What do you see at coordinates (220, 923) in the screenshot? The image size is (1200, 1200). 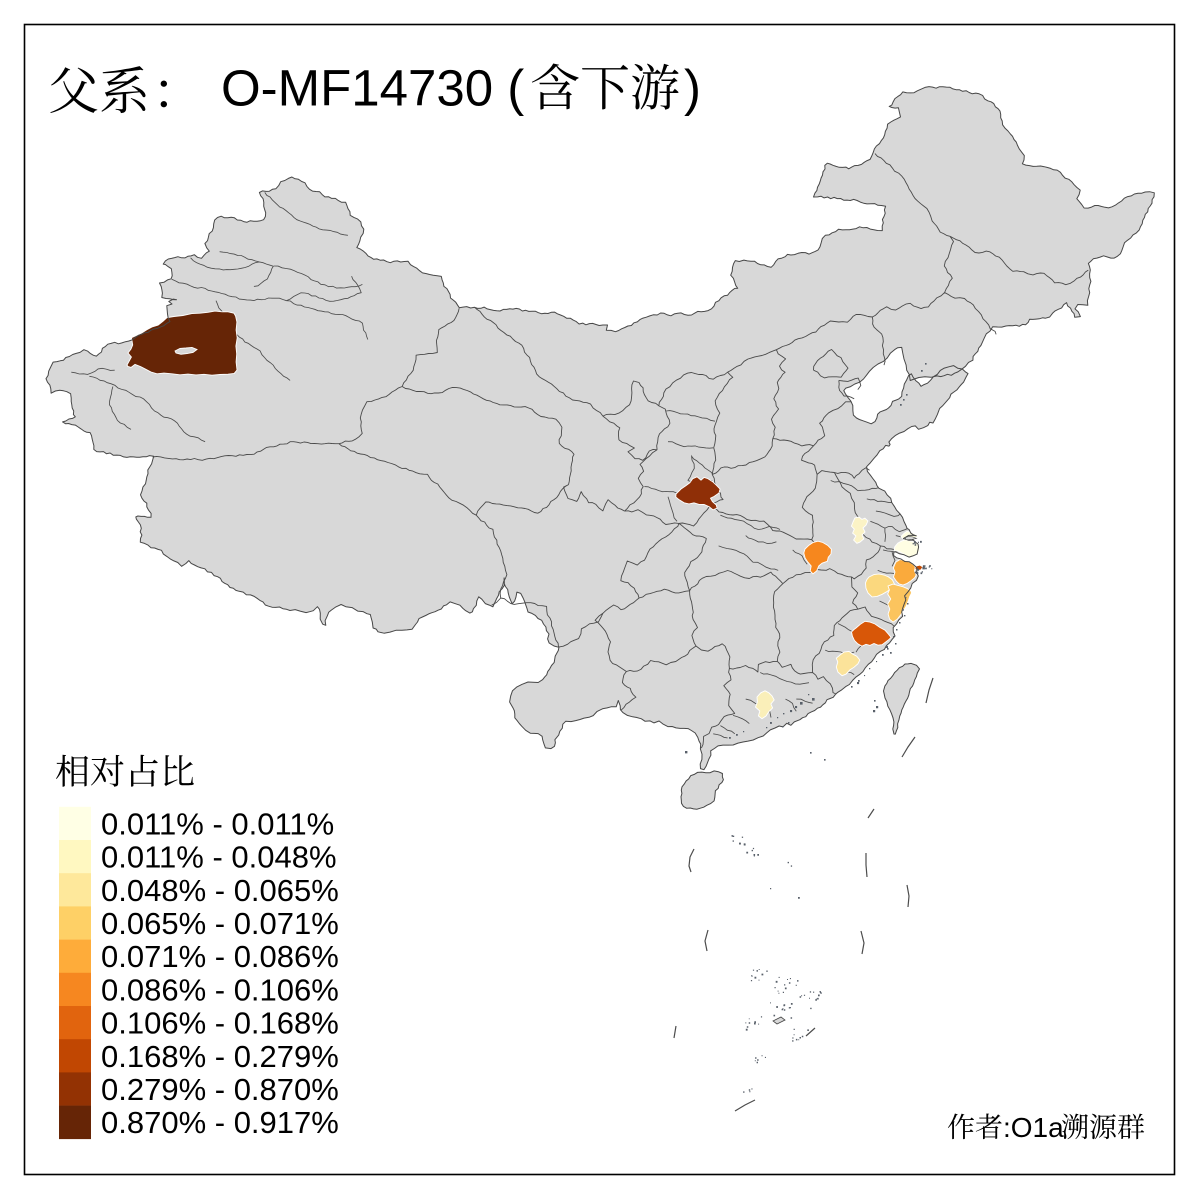 I see `svg-text: 0.065% - 0.071%` at bounding box center [220, 923].